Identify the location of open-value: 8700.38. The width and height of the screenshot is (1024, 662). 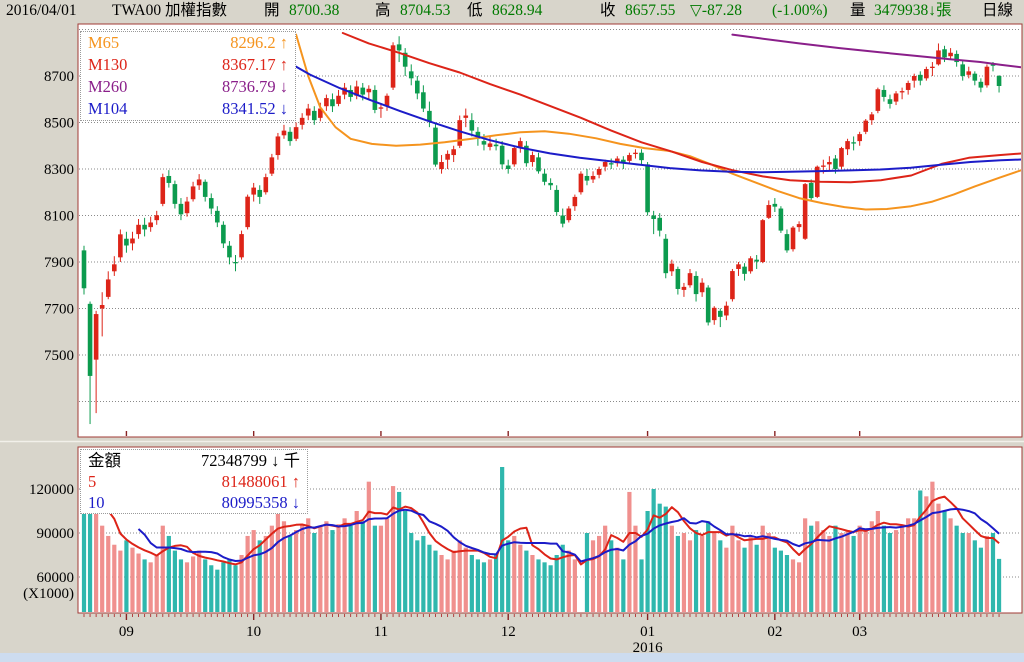
(314, 10).